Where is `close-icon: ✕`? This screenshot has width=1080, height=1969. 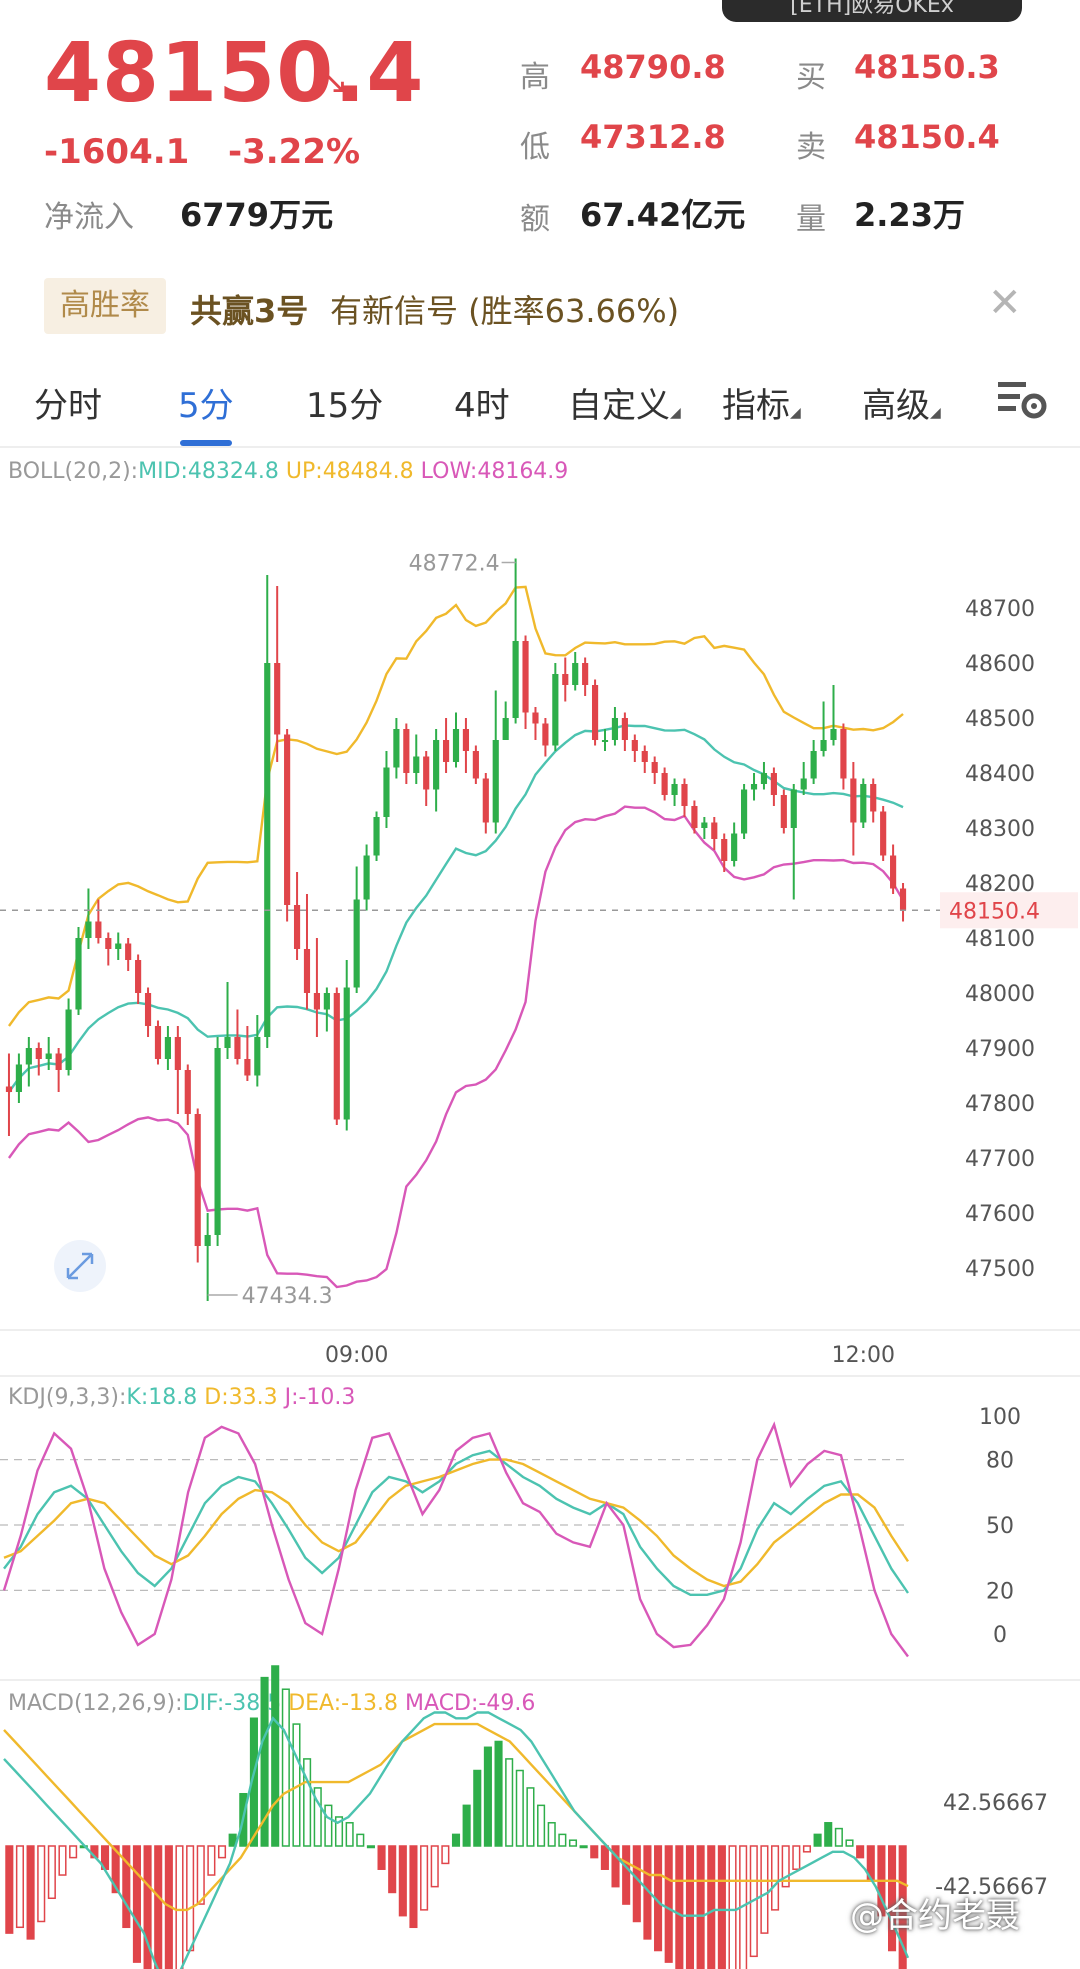 close-icon: ✕ is located at coordinates (1005, 303).